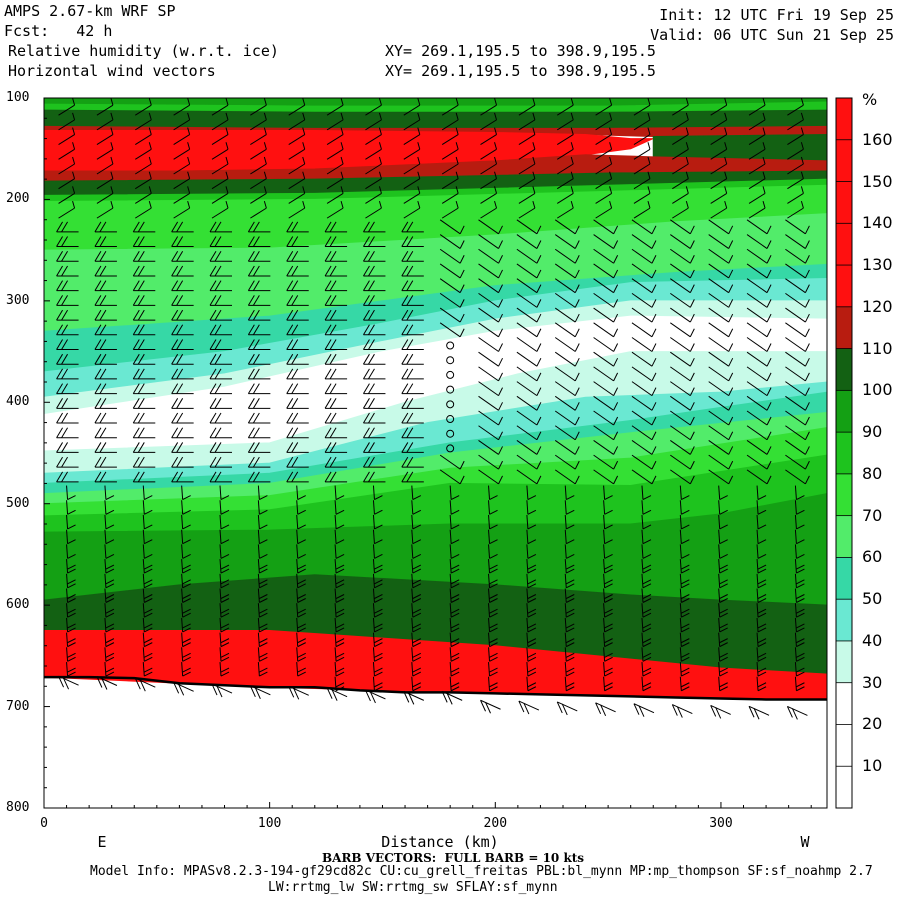 The height and width of the screenshot is (900, 900). Describe the element at coordinates (877, 223) in the screenshot. I see `colorbar-label: 140` at that location.